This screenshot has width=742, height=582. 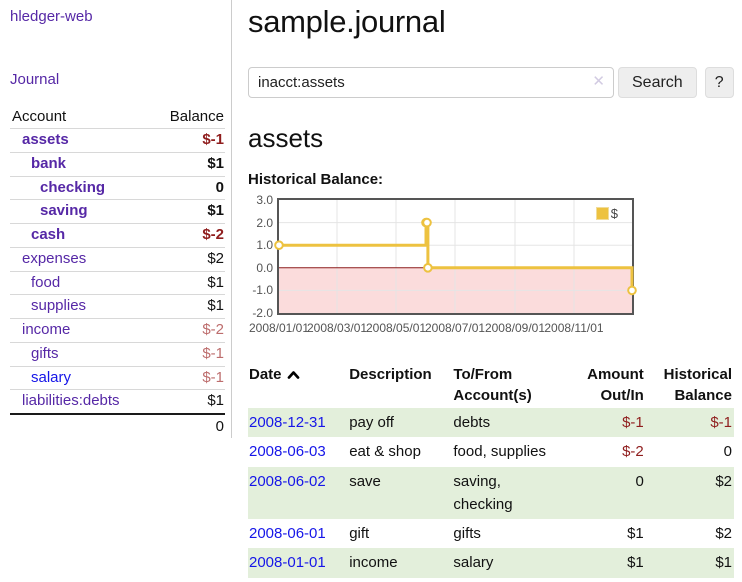 I want to click on search-button: Search, so click(x=657, y=82).